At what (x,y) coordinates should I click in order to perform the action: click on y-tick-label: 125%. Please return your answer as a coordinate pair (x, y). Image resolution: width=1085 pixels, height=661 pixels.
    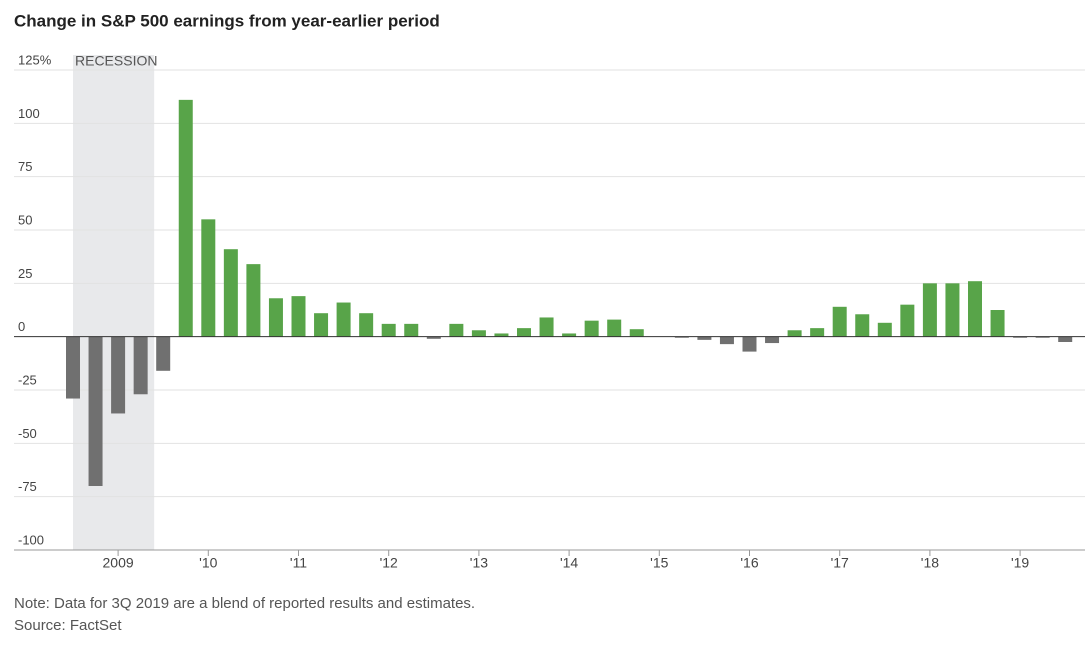
    Looking at the image, I should click on (35, 59).